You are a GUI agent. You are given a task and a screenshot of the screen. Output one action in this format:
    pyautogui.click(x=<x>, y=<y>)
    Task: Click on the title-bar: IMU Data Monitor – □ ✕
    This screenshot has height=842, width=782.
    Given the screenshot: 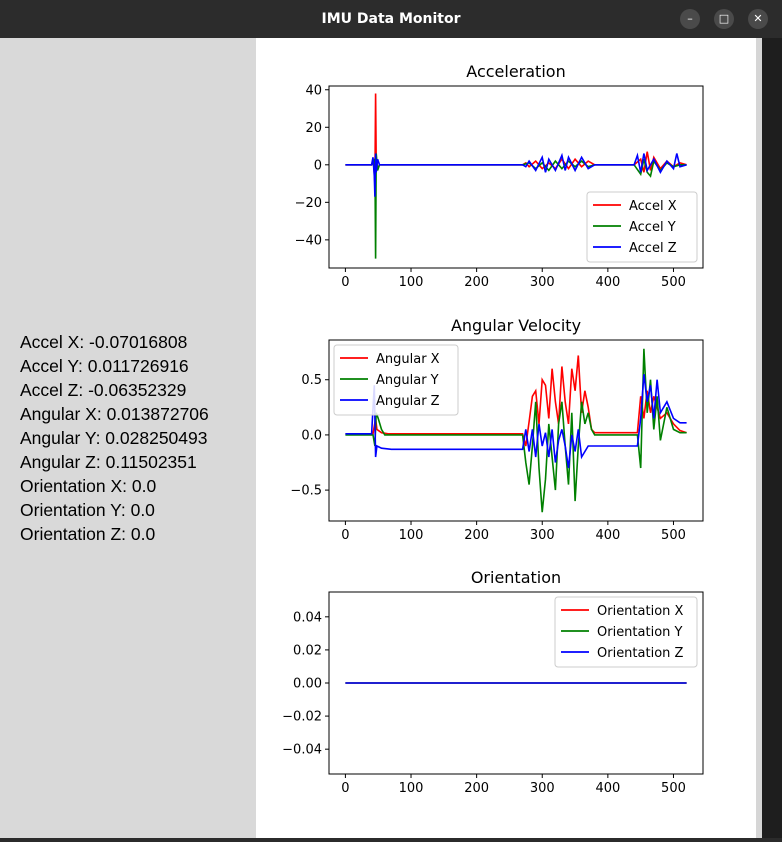 What is the action you would take?
    pyautogui.click(x=391, y=19)
    